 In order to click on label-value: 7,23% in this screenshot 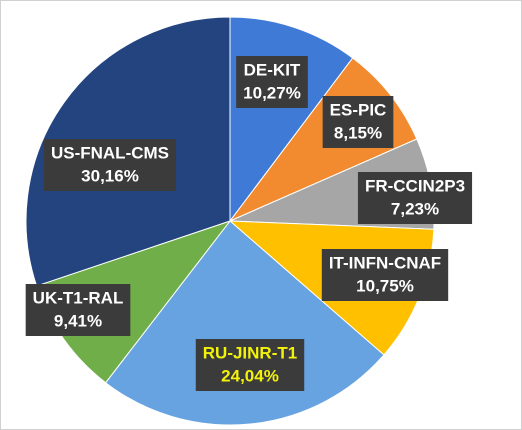, I will do `click(415, 208)`.